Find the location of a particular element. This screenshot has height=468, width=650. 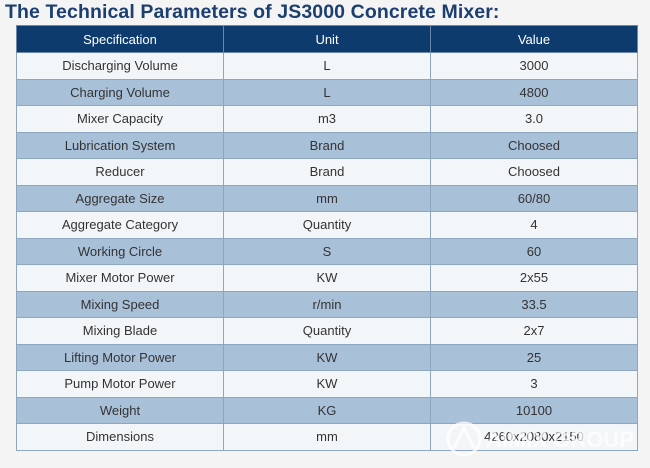

table-row: Lubrication System Brand Choosed is located at coordinates (327, 145).